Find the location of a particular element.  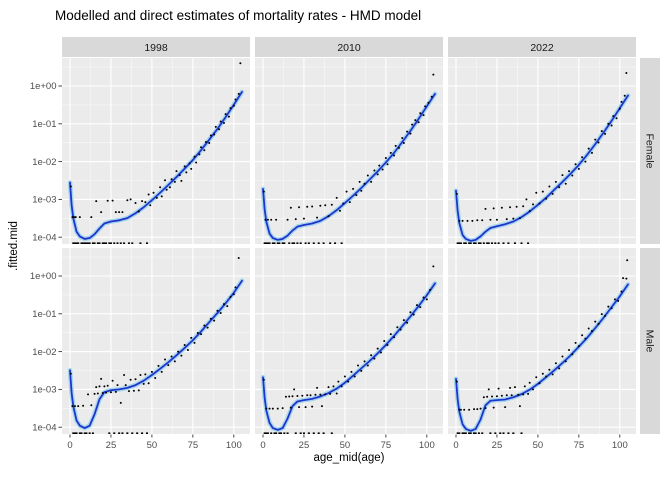

facet-strip-col-label: 2022 is located at coordinates (542, 48).